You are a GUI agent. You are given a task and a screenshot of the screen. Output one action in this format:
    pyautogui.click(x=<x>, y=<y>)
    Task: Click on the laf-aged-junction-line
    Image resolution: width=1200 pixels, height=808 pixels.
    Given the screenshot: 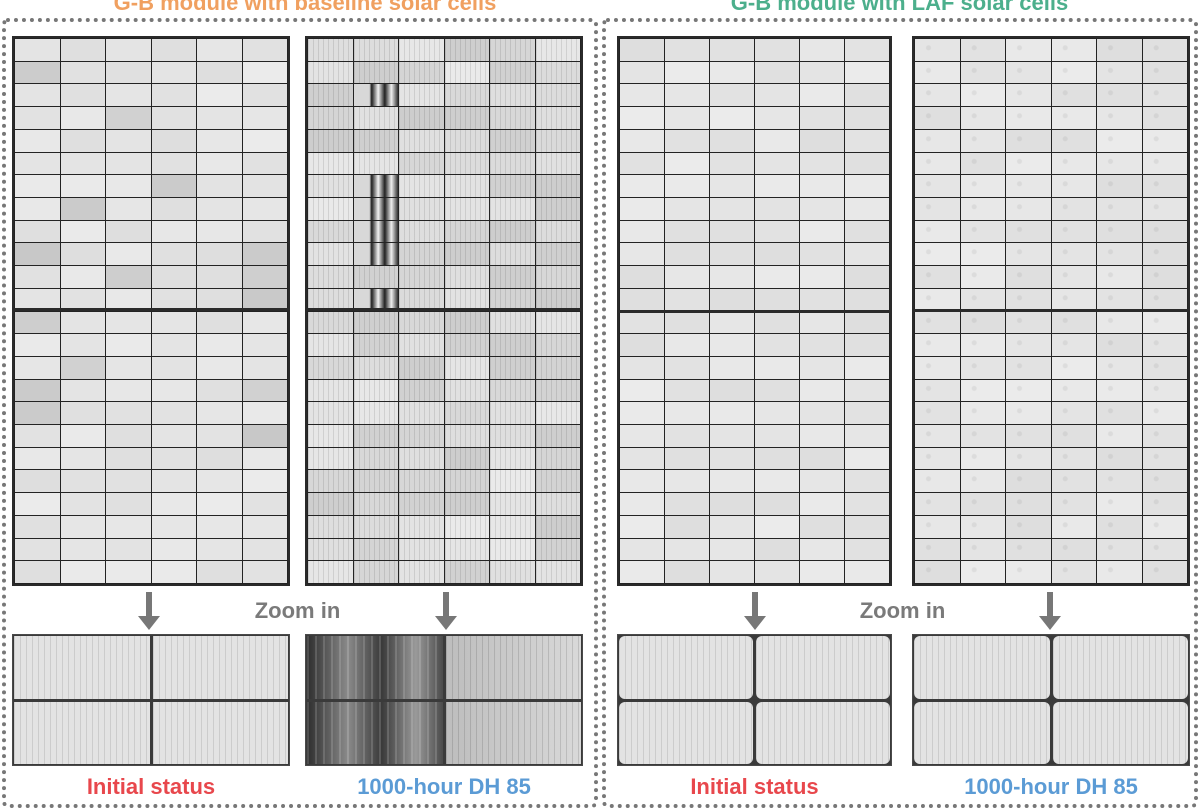 What is the action you would take?
    pyautogui.click(x=1051, y=310)
    